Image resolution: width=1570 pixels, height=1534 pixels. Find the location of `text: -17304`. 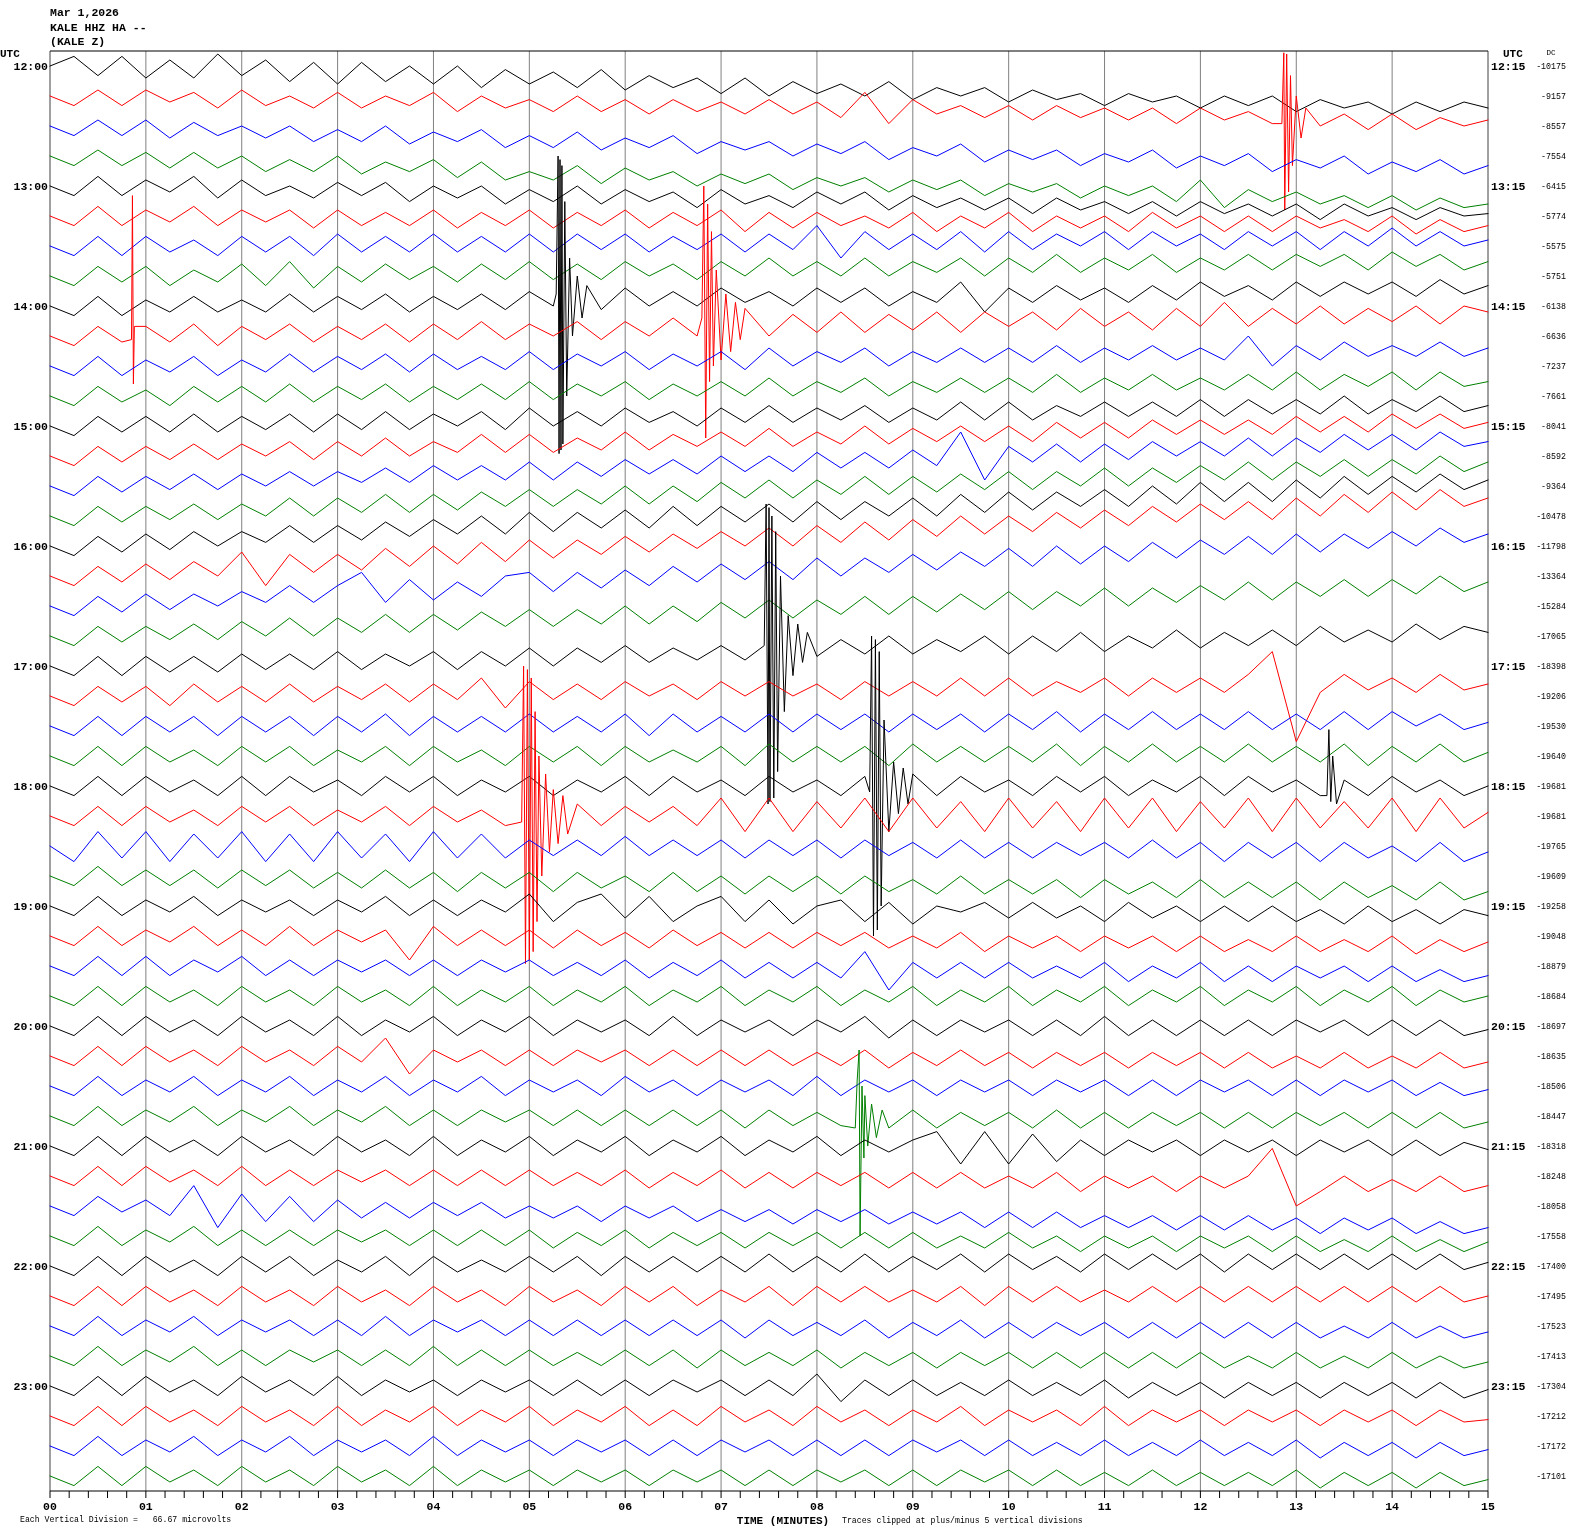

text: -17304 is located at coordinates (1551, 1386).